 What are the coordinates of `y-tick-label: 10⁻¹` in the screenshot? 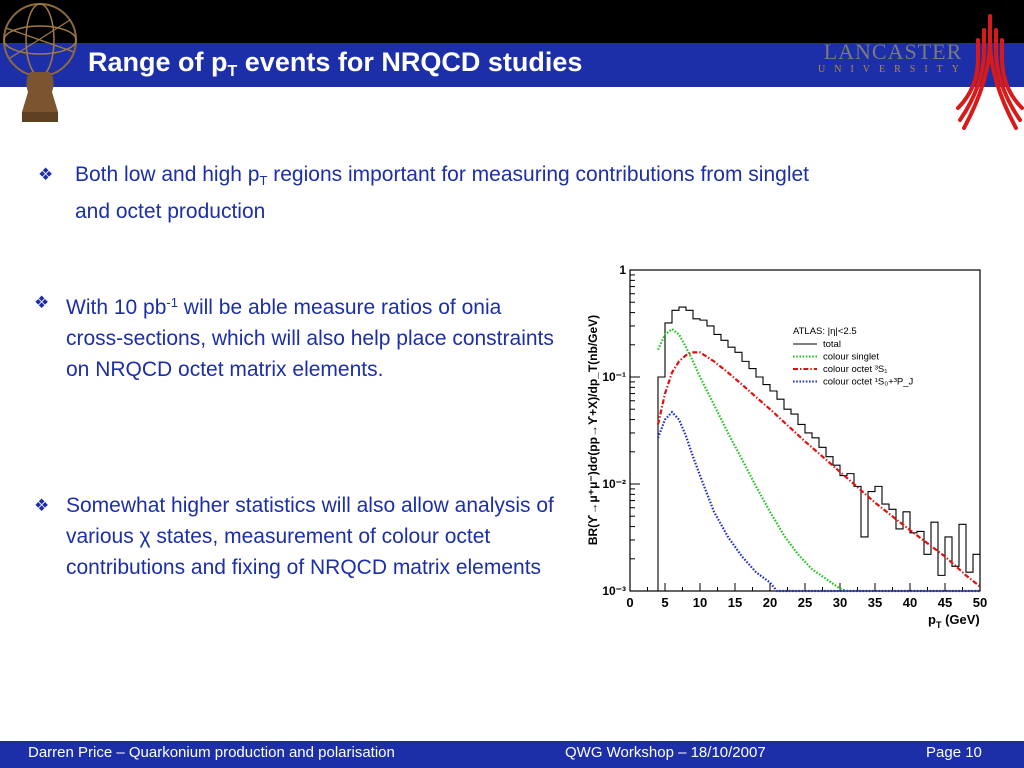 It's located at (614, 377).